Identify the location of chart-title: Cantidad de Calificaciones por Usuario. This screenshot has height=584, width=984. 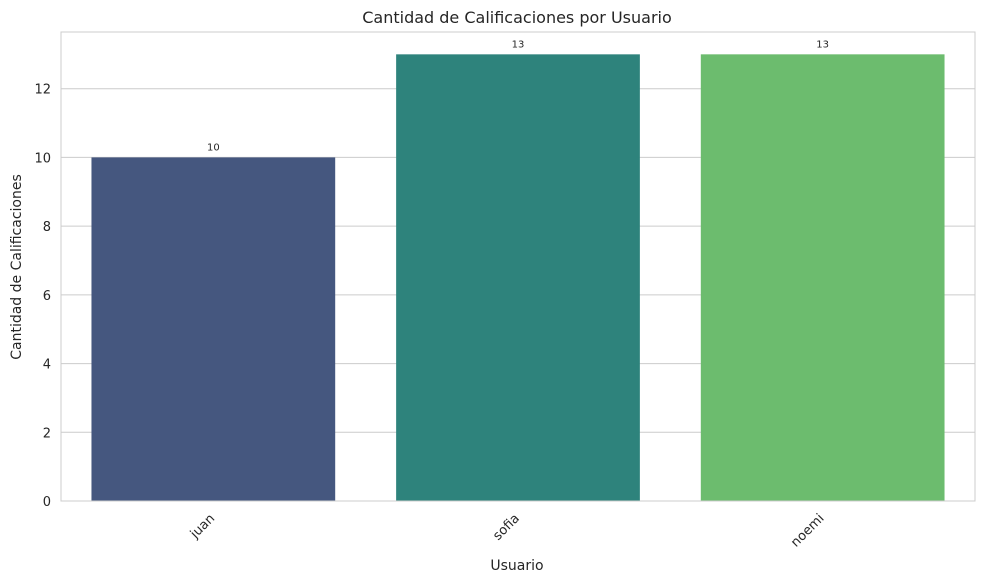
(517, 17).